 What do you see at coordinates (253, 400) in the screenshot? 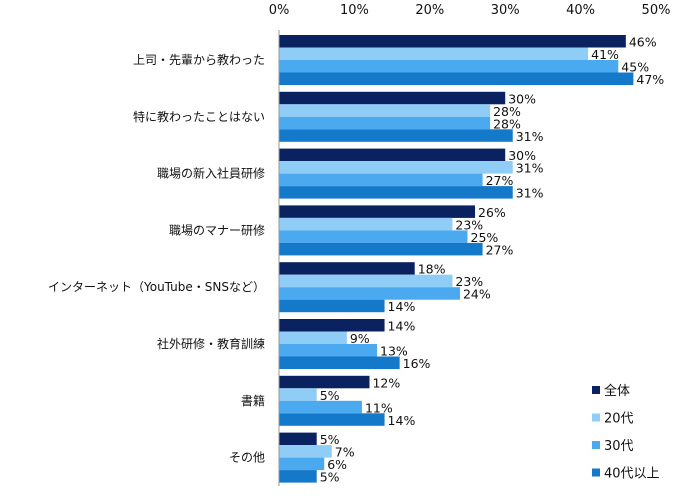
I see `category-label: 書籍` at bounding box center [253, 400].